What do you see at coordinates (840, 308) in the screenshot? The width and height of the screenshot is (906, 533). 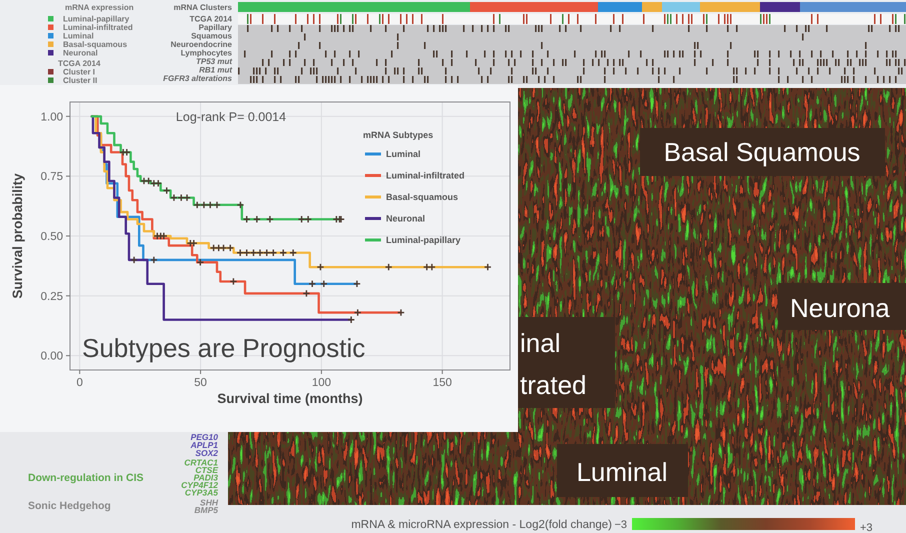 I see `text: Neurona` at bounding box center [840, 308].